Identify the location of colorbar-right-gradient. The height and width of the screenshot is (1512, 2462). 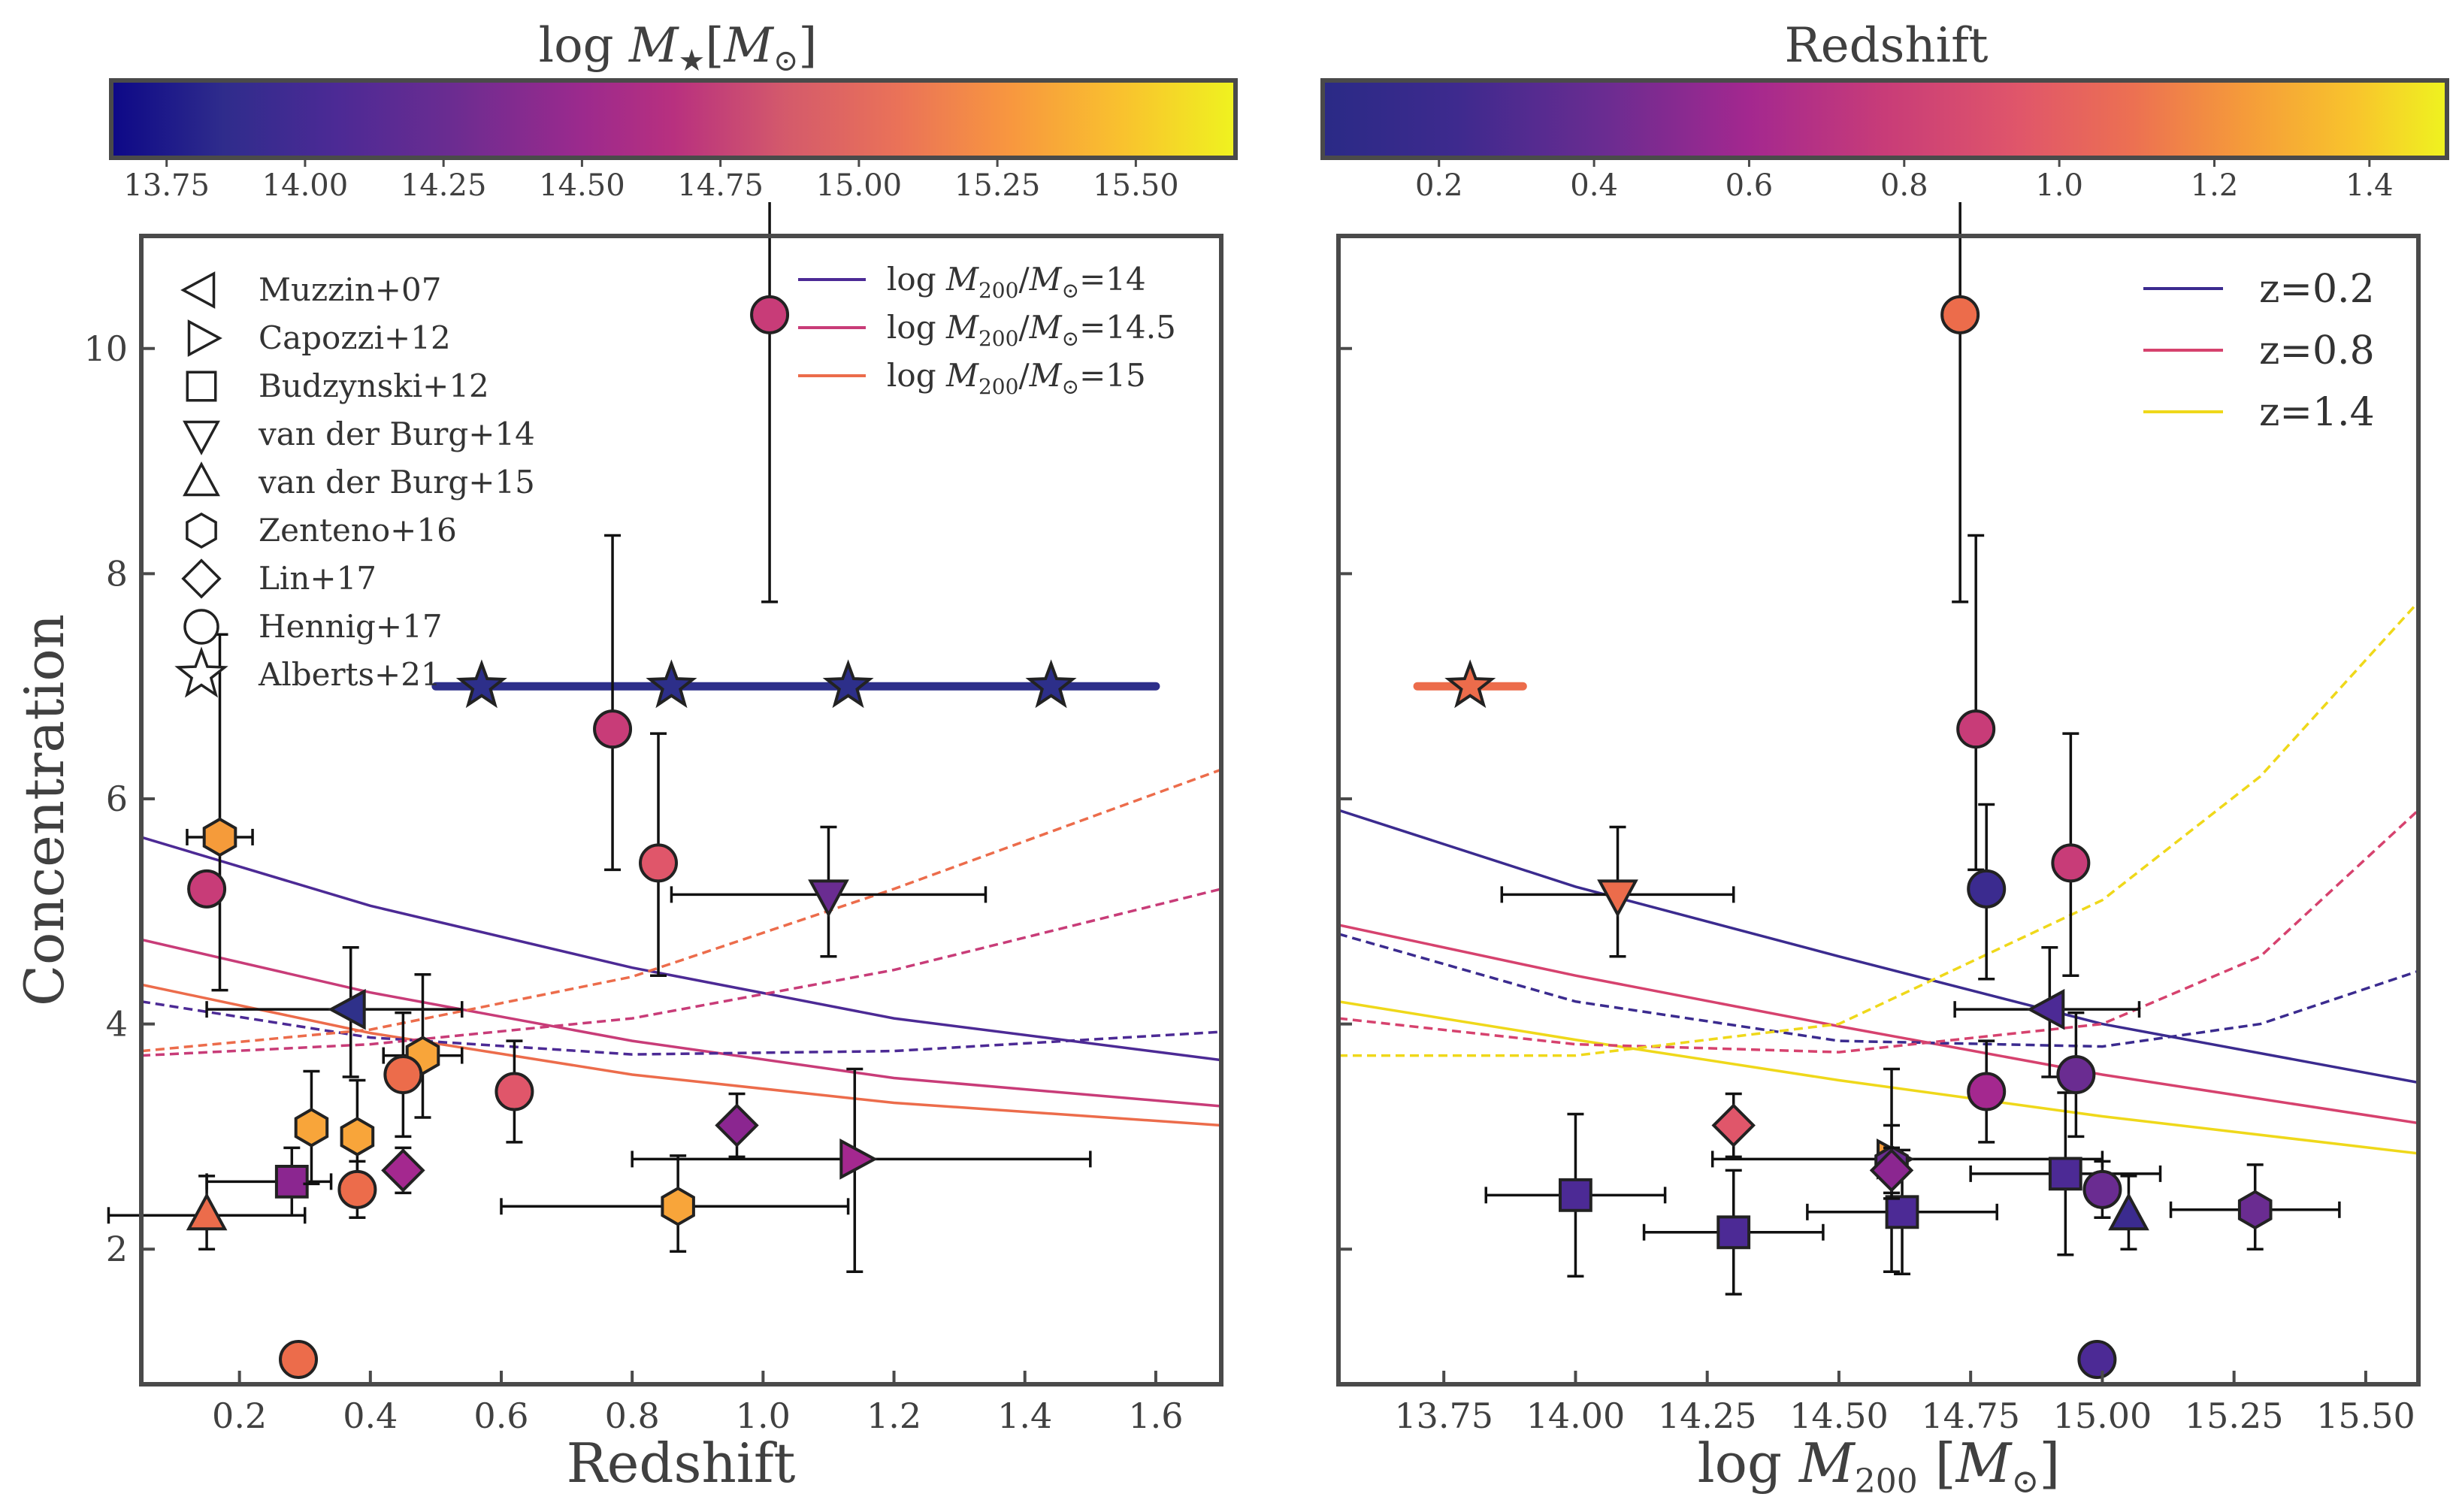
(1885, 119).